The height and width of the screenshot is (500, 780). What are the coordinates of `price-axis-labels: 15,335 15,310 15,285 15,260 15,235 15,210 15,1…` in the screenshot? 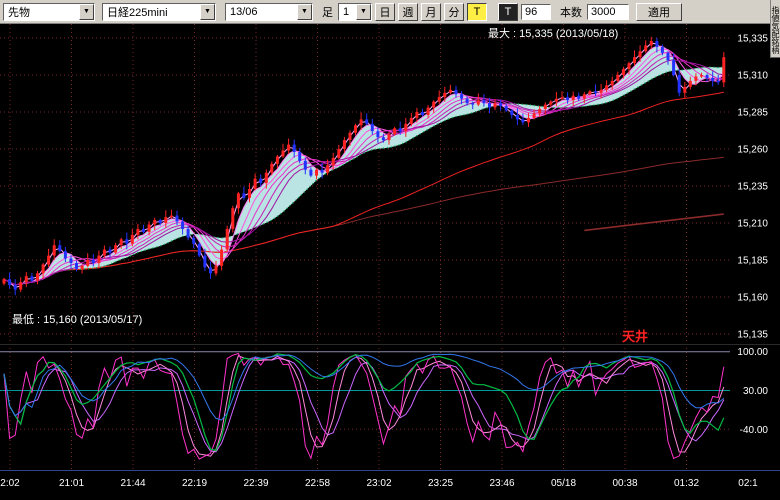 It's located at (752, 235).